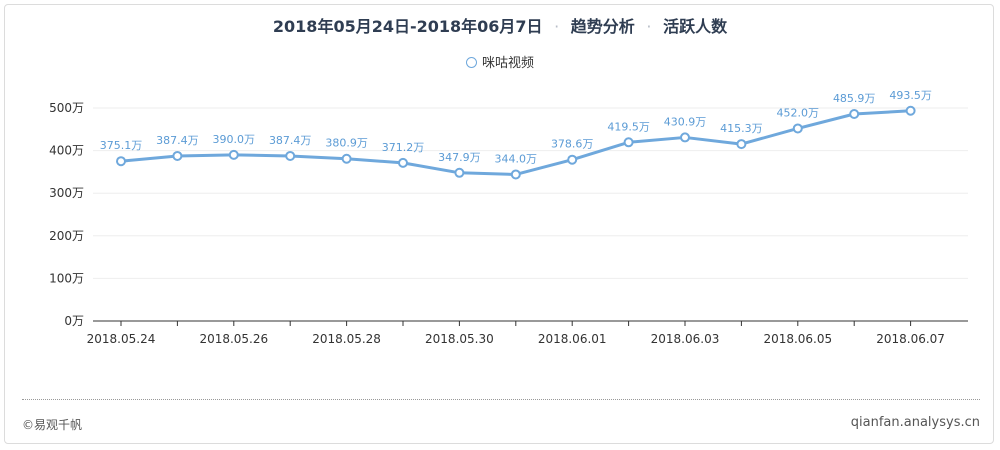  What do you see at coordinates (52, 425) in the screenshot?
I see `footer-copyright: ©易观千帆` at bounding box center [52, 425].